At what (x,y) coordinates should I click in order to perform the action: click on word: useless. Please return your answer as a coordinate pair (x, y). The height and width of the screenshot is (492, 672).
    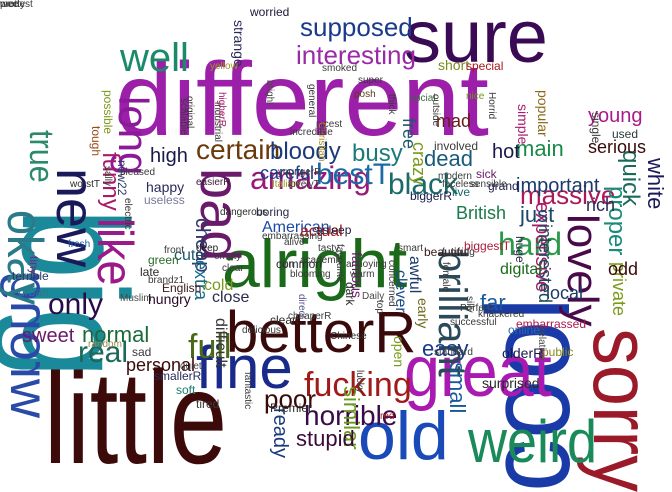
    Looking at the image, I should click on (164, 200).